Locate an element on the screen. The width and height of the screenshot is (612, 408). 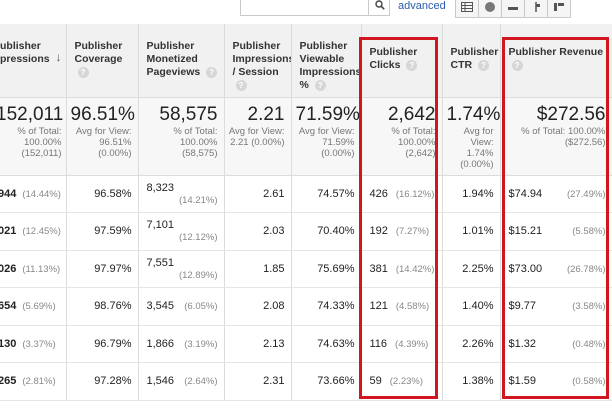
clicks-percent: (14.42%) is located at coordinates (415, 269).